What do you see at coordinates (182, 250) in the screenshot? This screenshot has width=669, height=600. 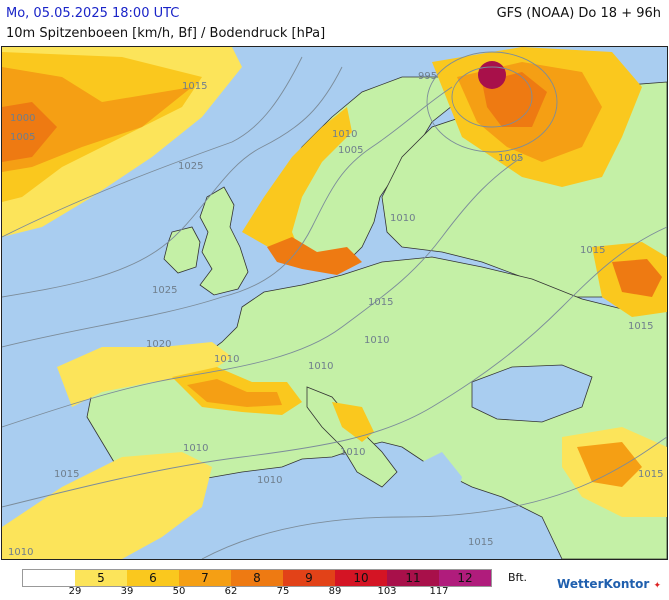 I see `land-ireland` at bounding box center [182, 250].